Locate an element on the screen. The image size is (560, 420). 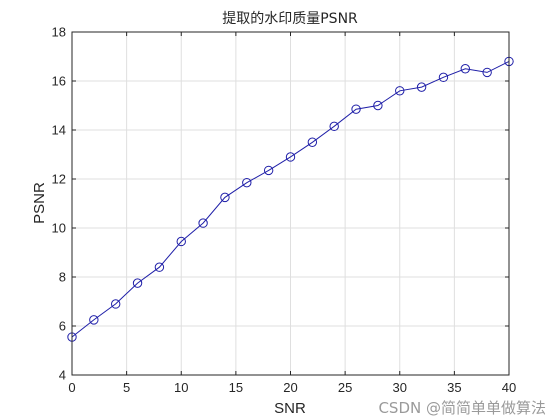
y-tick-label: 14 is located at coordinates (59, 130).